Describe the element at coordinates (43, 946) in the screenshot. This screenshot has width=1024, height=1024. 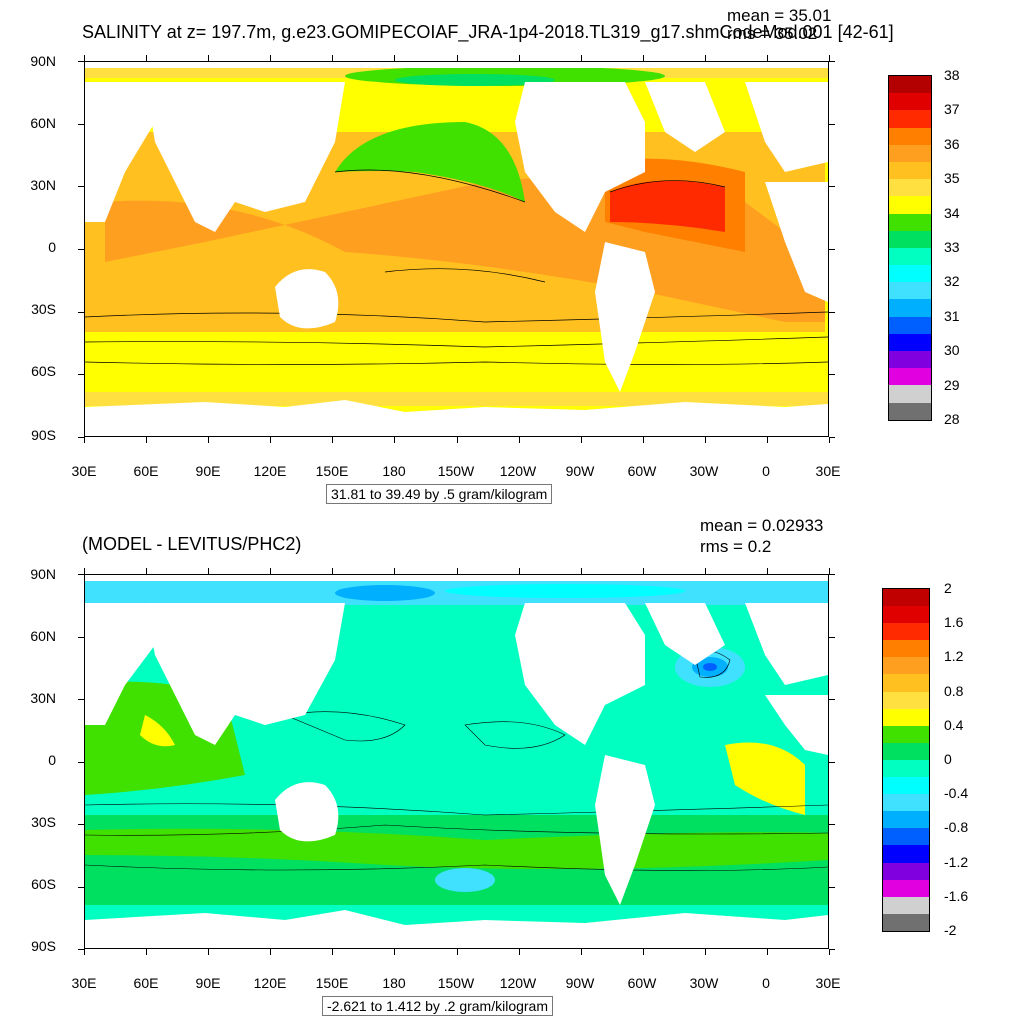
I see `panel2-lat-label: 90S` at that location.